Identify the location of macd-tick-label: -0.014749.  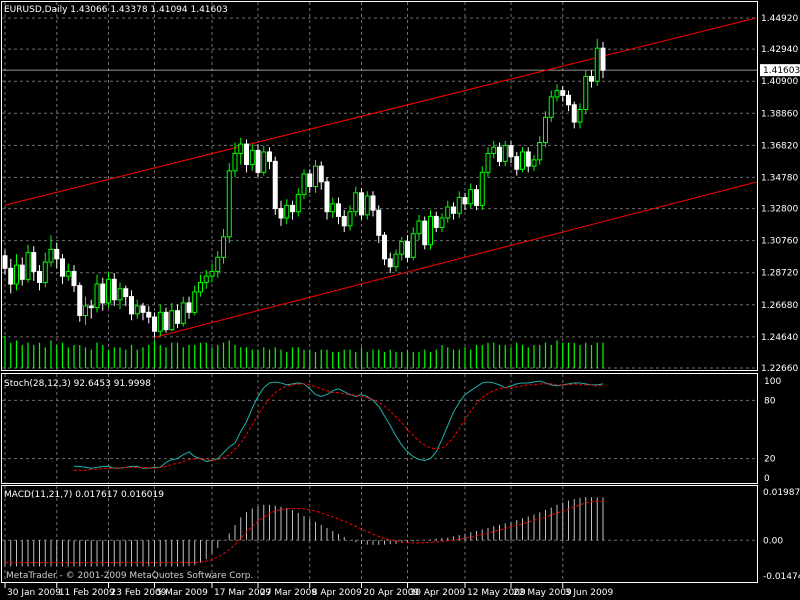
(781, 577).